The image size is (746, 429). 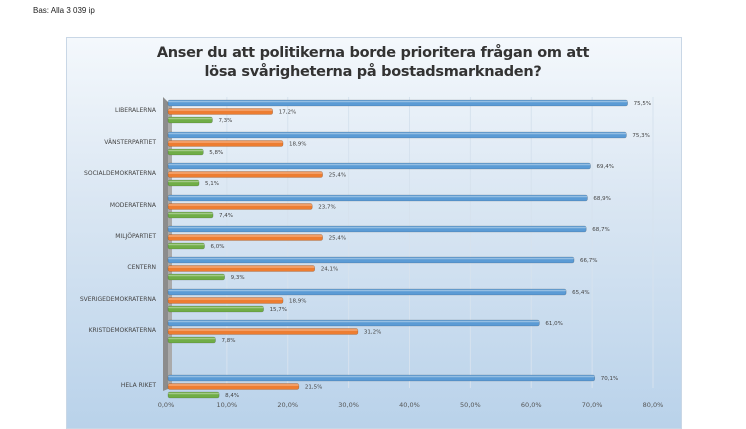 I want to click on data-label: 6,0%, so click(x=218, y=247).